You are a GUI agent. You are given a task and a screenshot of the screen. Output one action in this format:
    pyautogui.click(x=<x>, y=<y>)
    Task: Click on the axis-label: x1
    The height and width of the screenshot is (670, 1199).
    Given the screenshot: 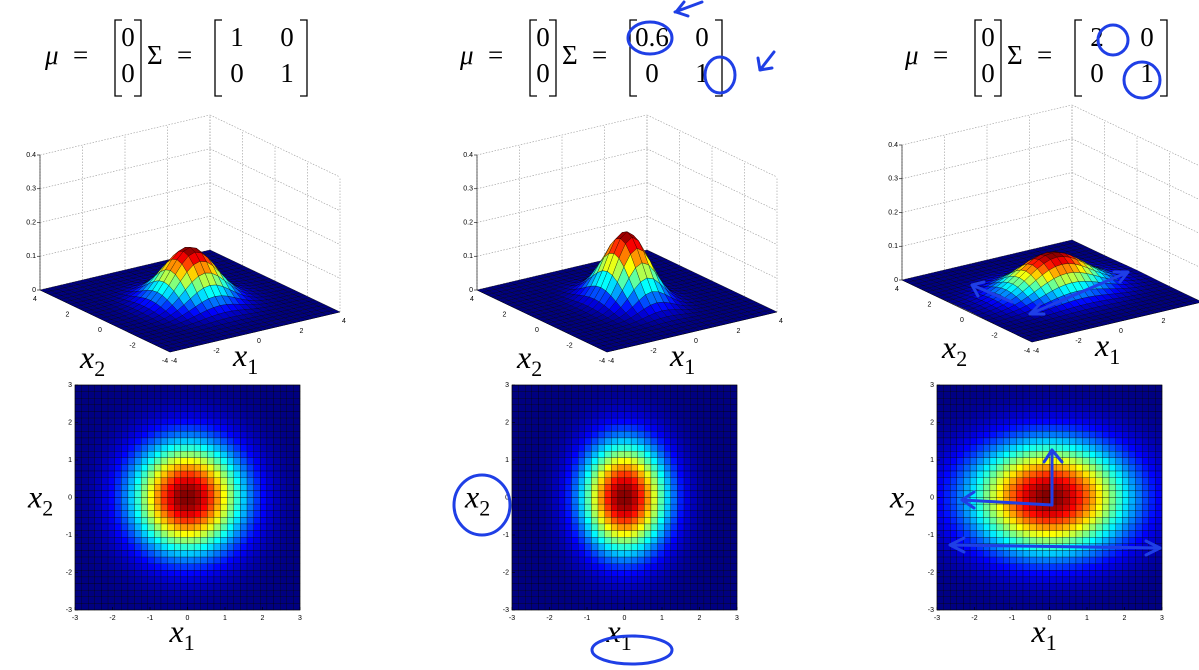 What is the action you would take?
    pyautogui.click(x=182, y=634)
    